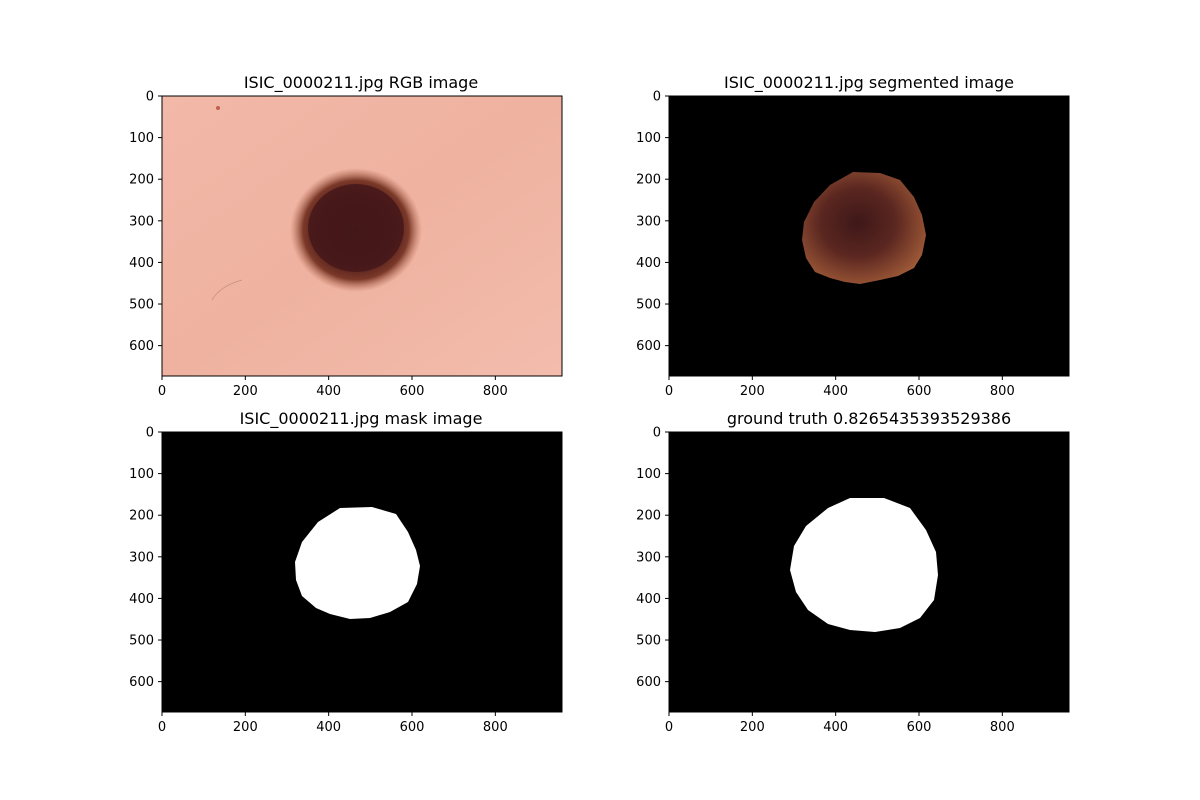 Image resolution: width=1200 pixels, height=800 pixels. What do you see at coordinates (361, 419) in the screenshot?
I see `panel-title: ISIC_0000211.jpg mask image` at bounding box center [361, 419].